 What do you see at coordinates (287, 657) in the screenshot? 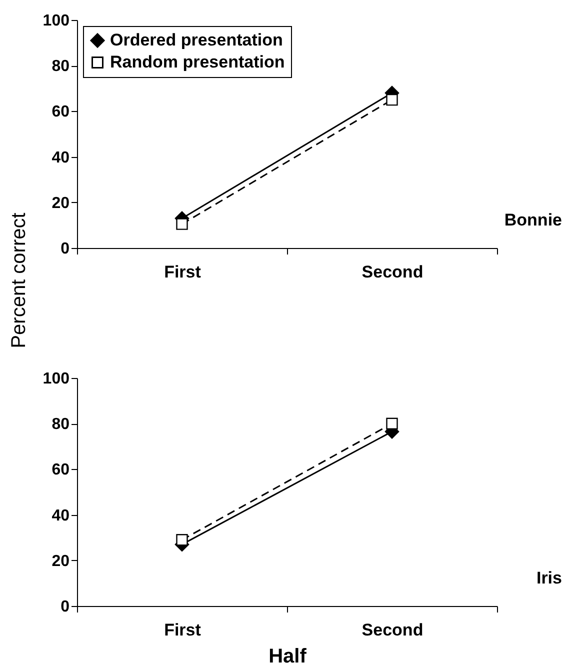
I see `x-axis-title: Half` at bounding box center [287, 657].